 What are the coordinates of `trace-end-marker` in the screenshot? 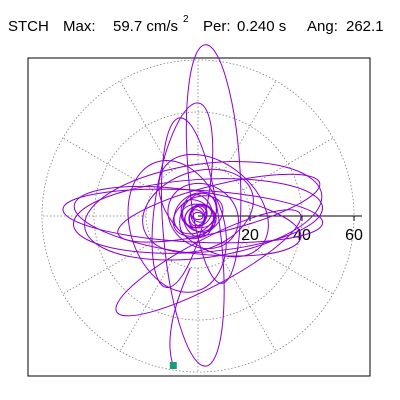 It's located at (173, 365).